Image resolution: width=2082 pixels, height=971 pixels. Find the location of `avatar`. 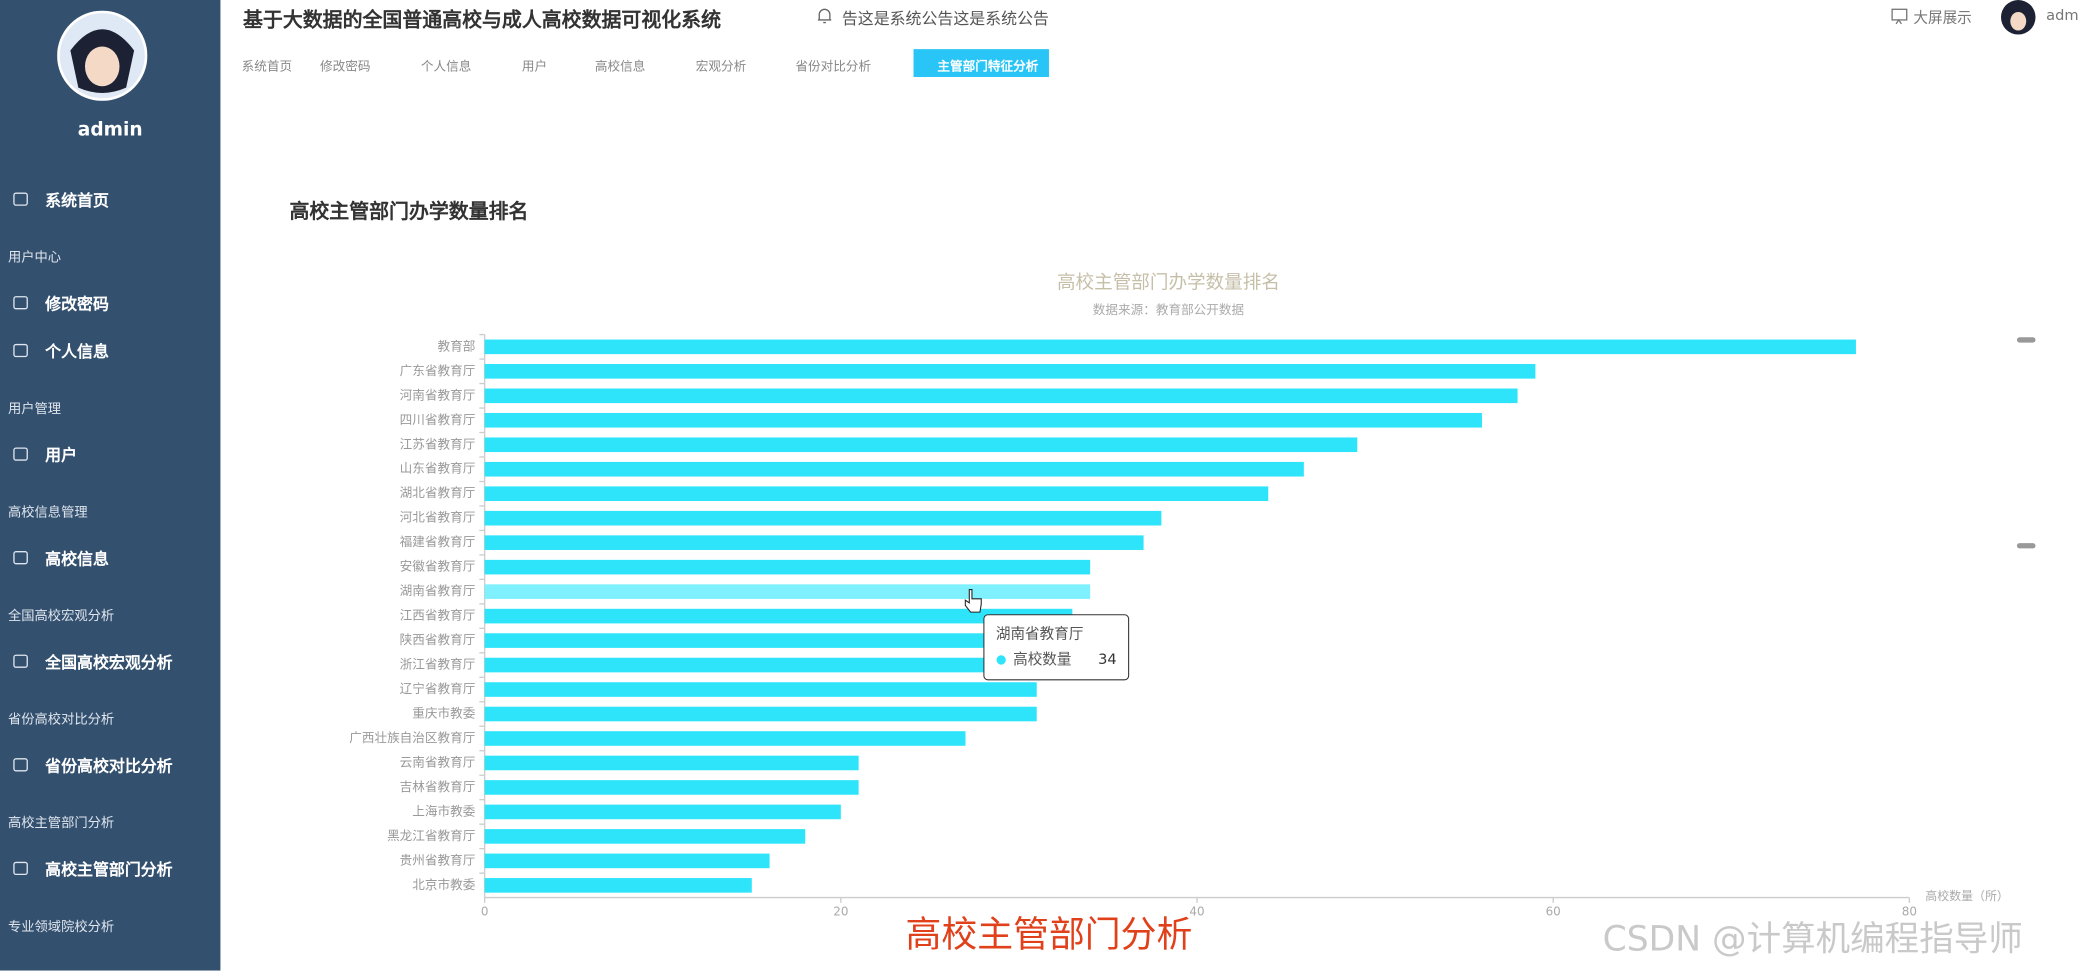

avatar is located at coordinates (102, 55).